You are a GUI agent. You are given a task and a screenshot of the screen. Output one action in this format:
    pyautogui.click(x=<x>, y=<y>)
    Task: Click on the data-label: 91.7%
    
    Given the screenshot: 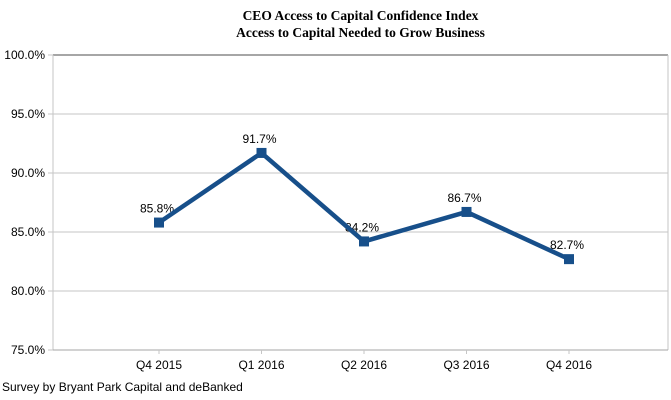 What is the action you would take?
    pyautogui.click(x=259, y=139)
    